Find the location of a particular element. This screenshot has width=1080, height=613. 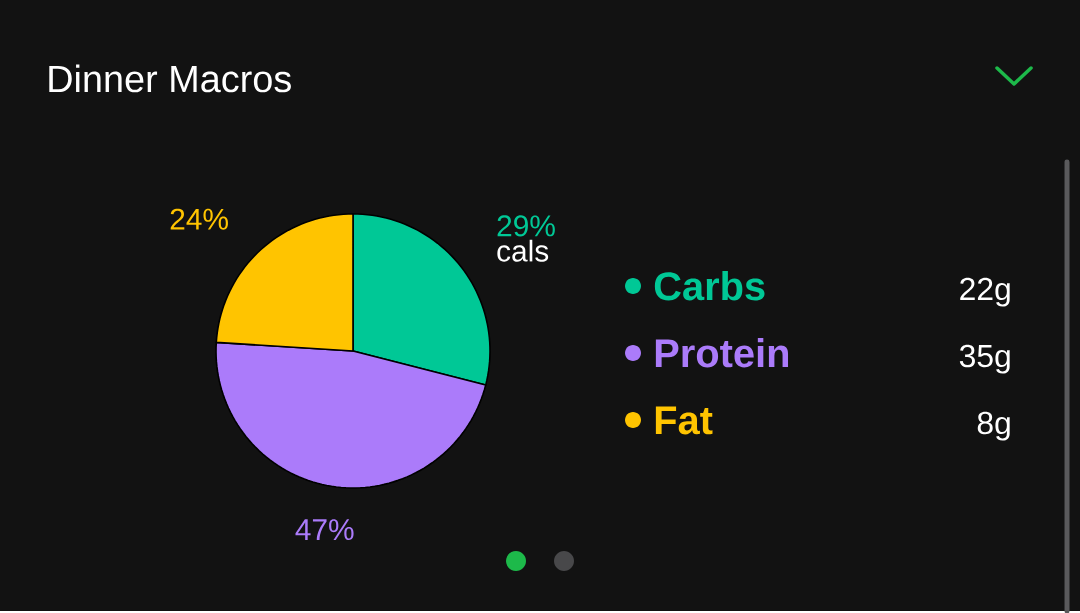

text: 8g is located at coordinates (993, 426).